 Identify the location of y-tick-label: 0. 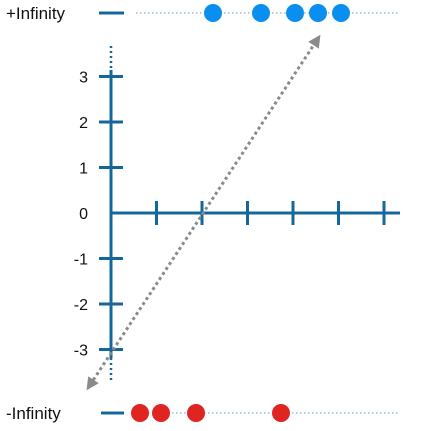
(83, 214).